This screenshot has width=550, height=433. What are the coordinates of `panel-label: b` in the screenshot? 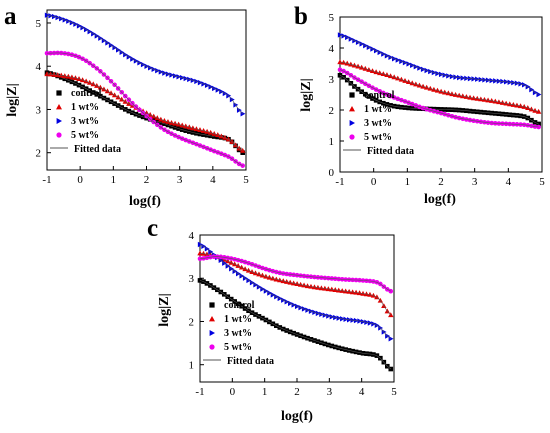 It's located at (301, 16).